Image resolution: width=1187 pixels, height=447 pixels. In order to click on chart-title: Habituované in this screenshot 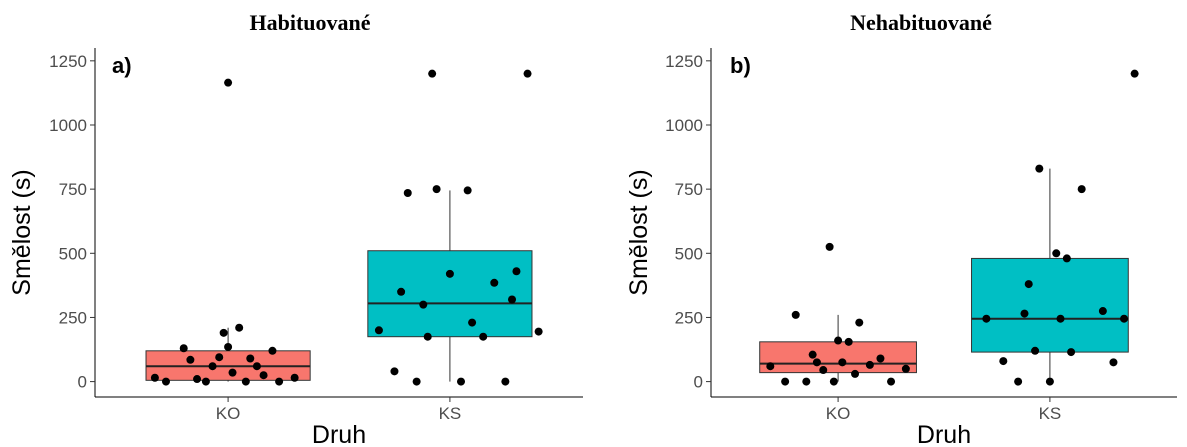, I will do `click(309, 22)`.